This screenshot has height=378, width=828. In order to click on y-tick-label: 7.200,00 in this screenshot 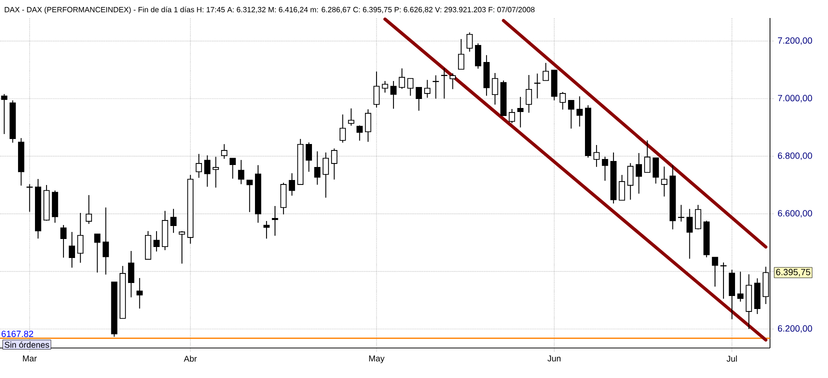, I will do `click(795, 41)`.